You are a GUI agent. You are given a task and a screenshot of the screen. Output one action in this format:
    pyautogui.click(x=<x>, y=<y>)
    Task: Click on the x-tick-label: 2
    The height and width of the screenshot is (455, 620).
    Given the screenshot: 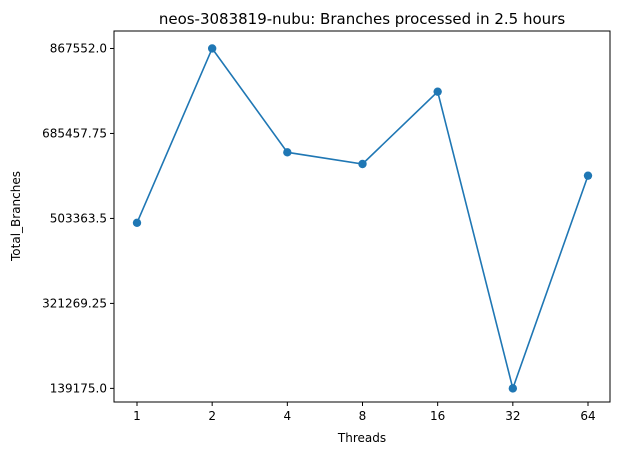 What is the action you would take?
    pyautogui.click(x=212, y=416)
    